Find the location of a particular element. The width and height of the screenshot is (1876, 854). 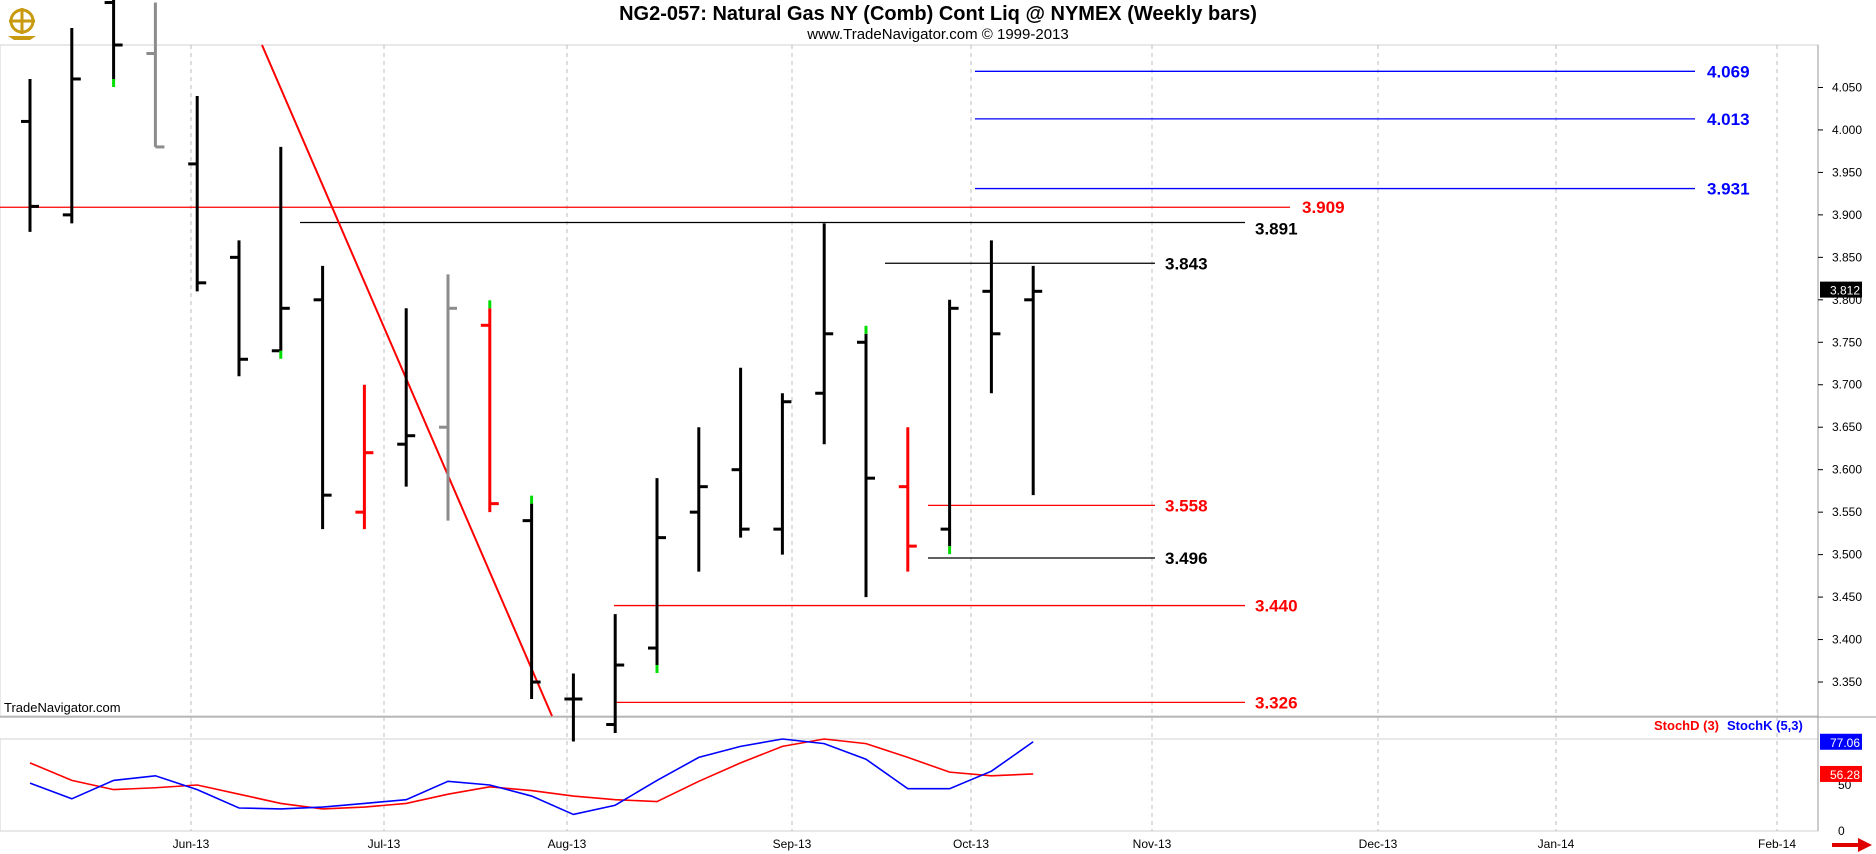

y-tick-label: 3.900 is located at coordinates (1847, 215).